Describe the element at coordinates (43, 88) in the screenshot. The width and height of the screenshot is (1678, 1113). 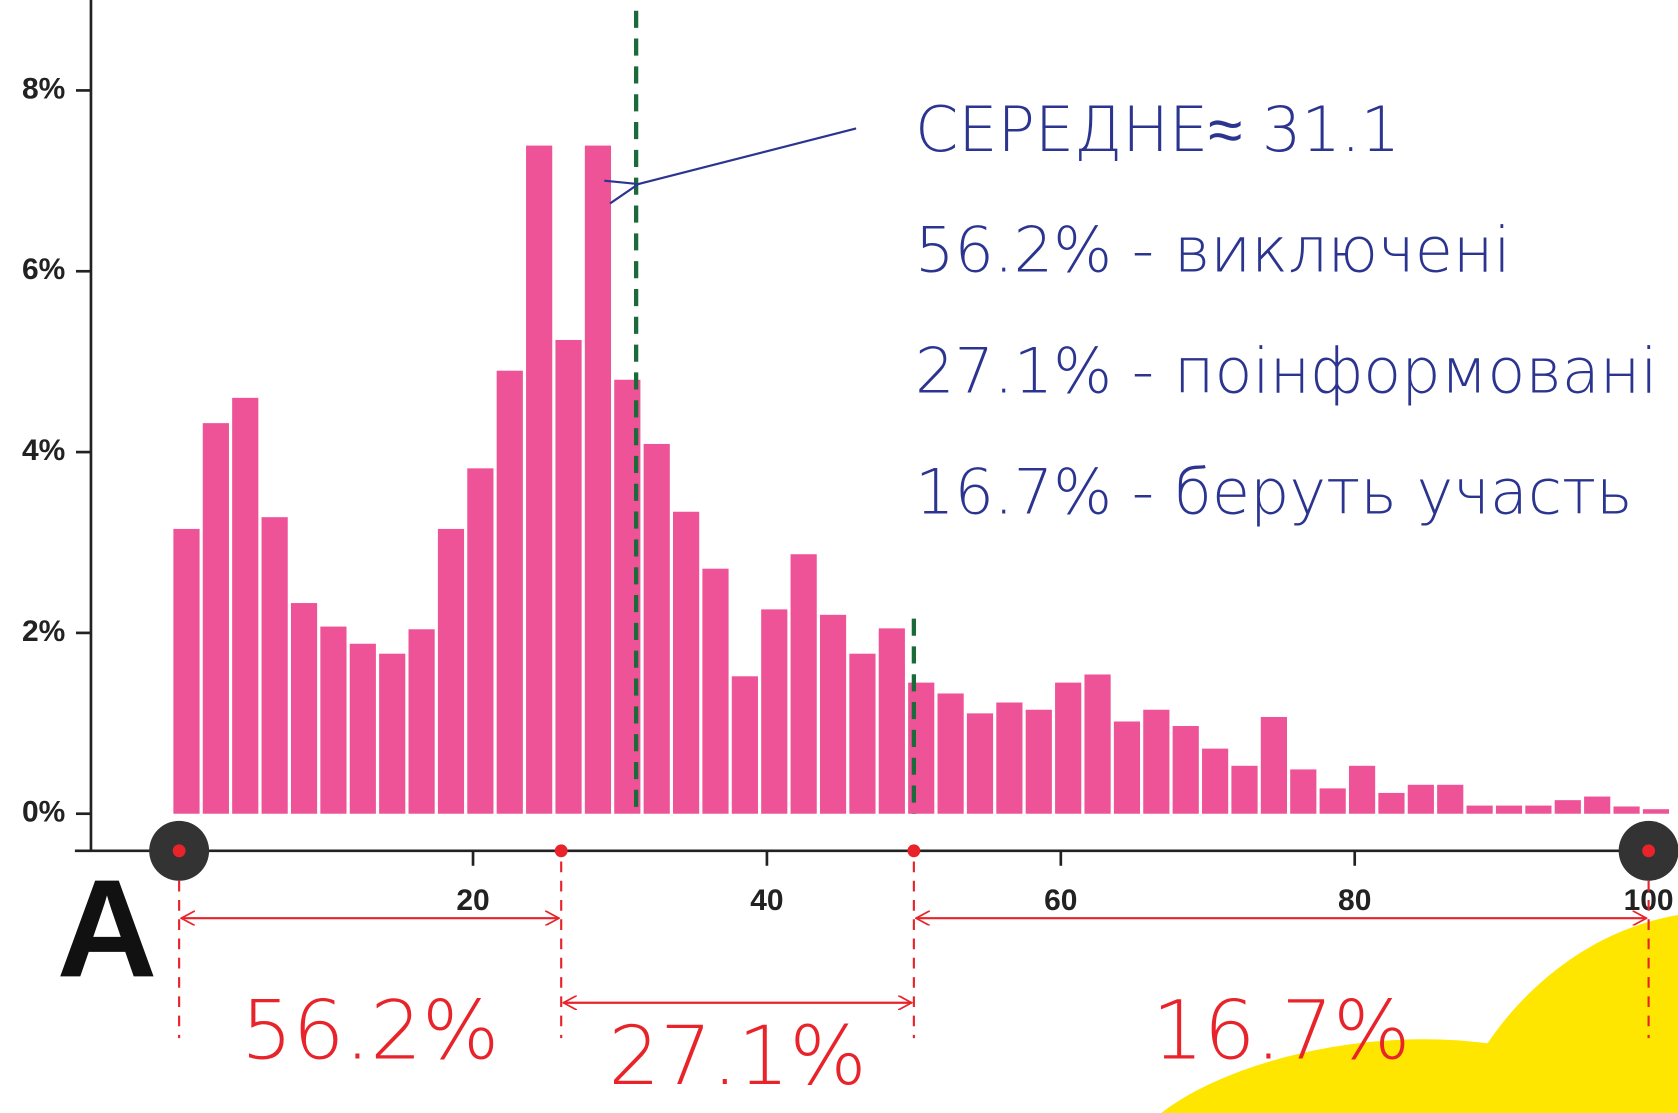
I see `y-tick-label: 8%` at that location.